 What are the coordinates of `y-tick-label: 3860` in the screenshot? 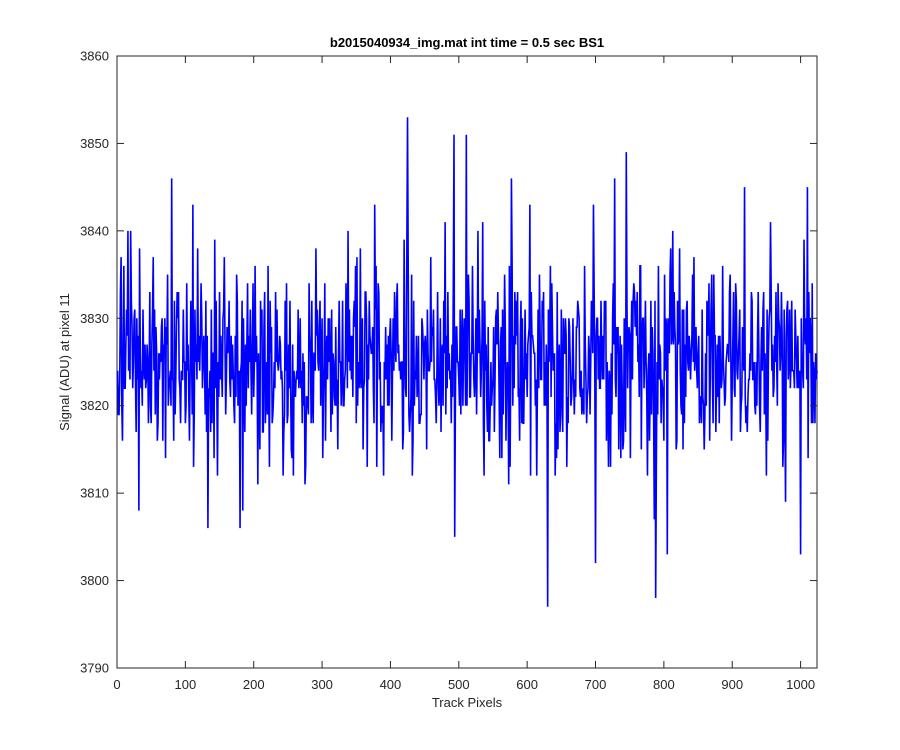 It's located at (94, 56).